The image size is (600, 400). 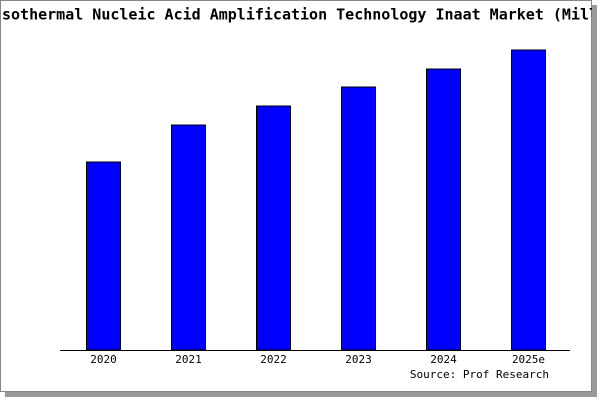 What do you see at coordinates (273, 359) in the screenshot?
I see `x-tick-label: 2022` at bounding box center [273, 359].